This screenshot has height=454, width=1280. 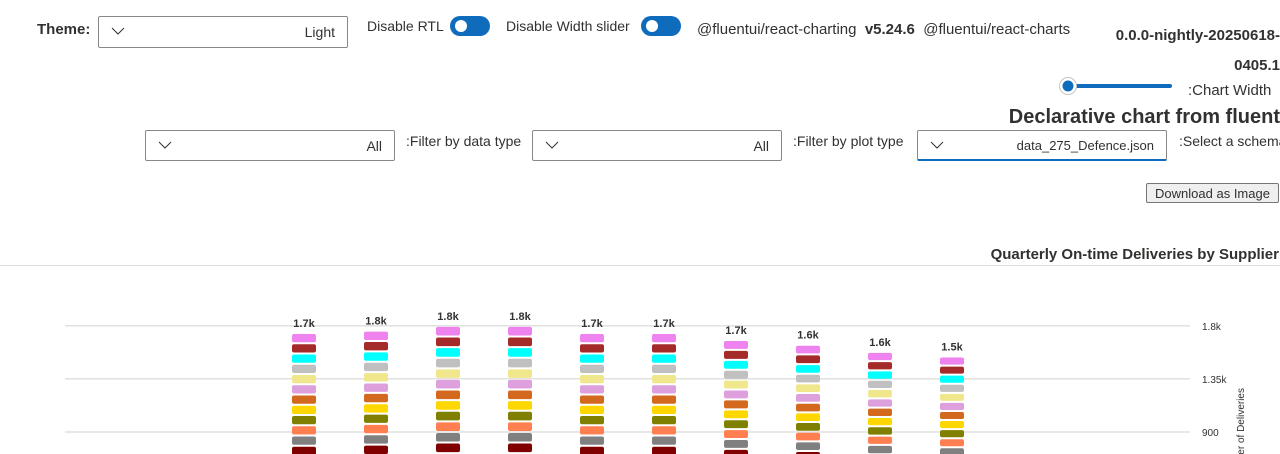 I want to click on schema-value: data_275_Defence.json, so click(x=1085, y=145).